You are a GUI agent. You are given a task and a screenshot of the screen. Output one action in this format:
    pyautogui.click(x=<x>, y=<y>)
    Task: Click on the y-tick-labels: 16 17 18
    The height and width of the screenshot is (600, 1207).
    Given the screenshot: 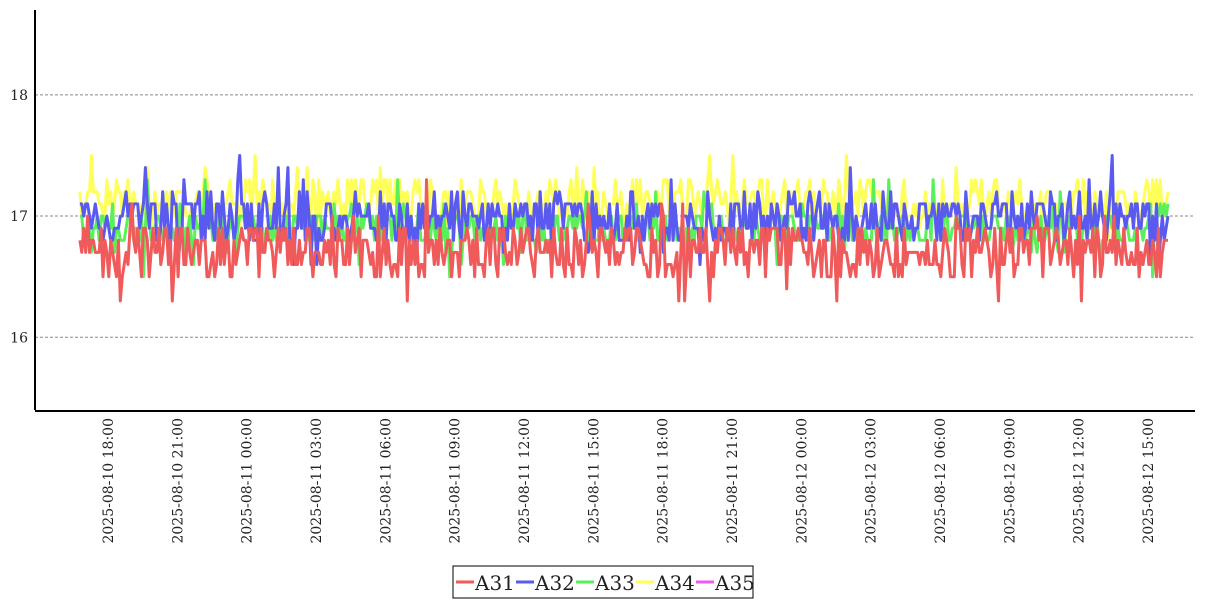 What is the action you would take?
    pyautogui.click(x=19, y=217)
    